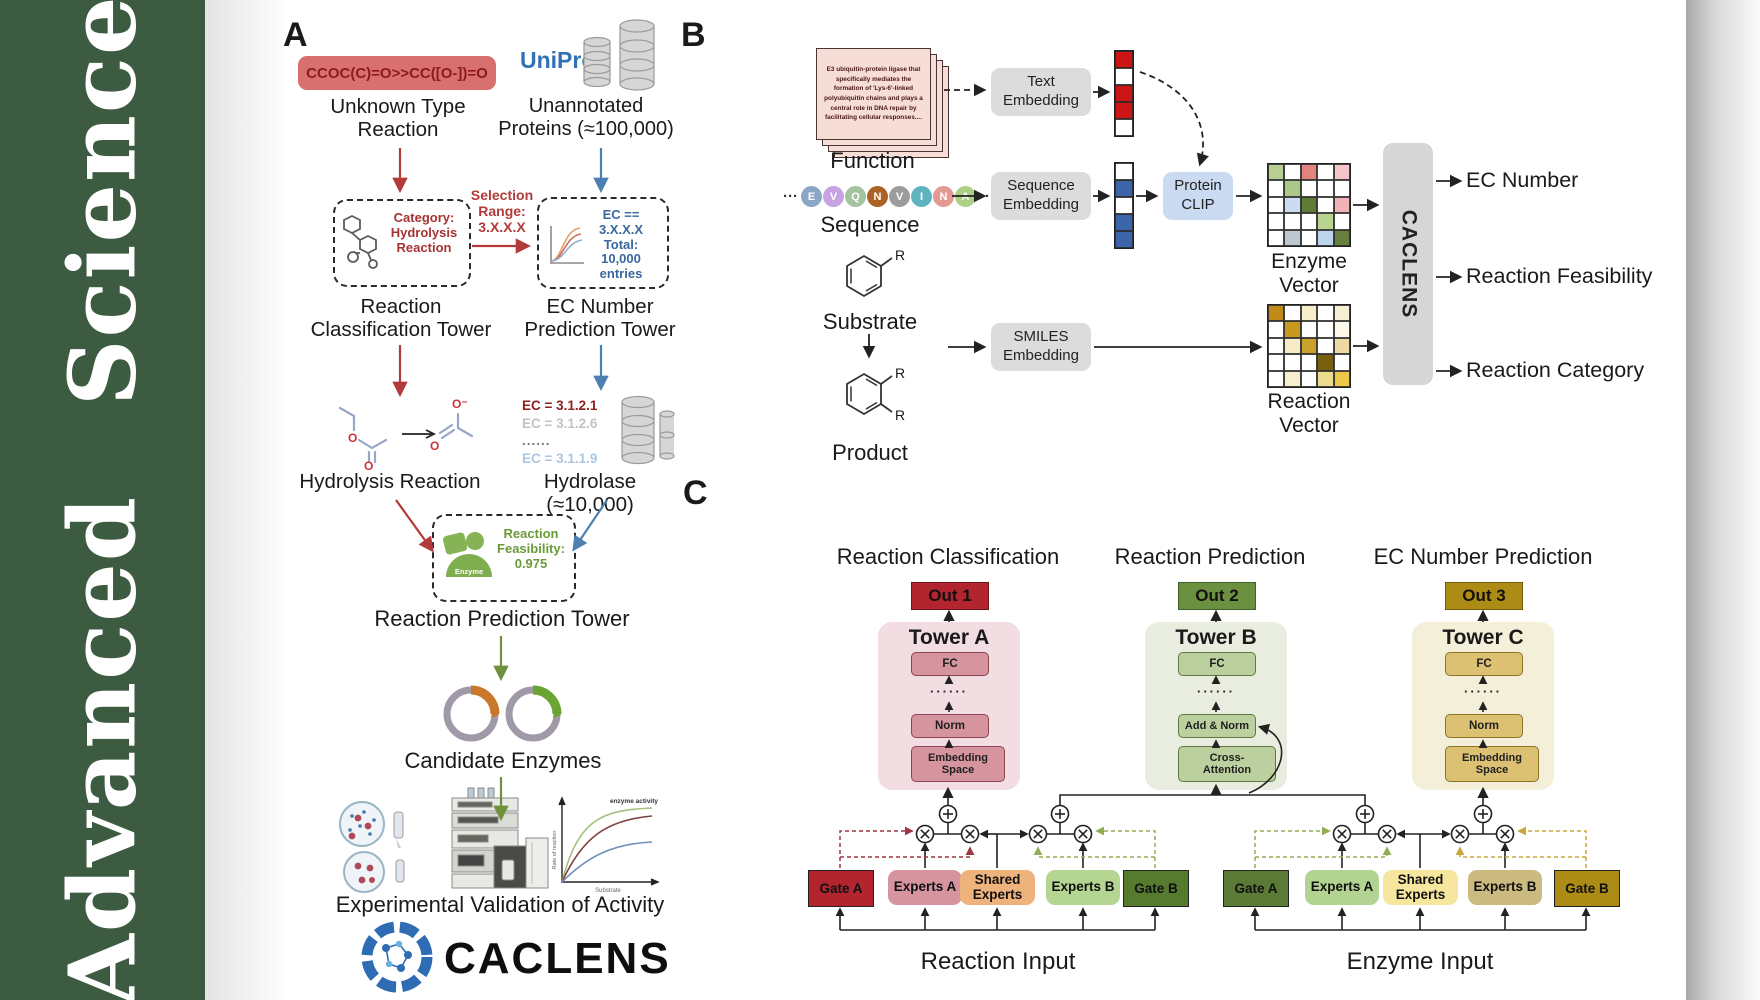 The height and width of the screenshot is (1000, 1760). I want to click on hydrolase-database-icon, so click(648, 430).